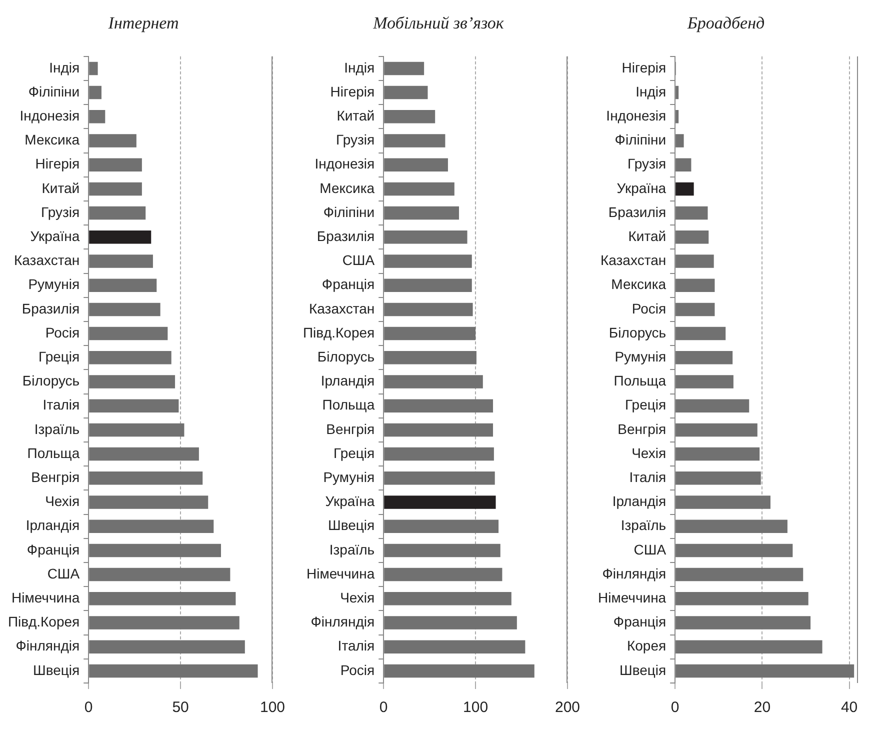  Describe the element at coordinates (180, 707) in the screenshot. I see `x-tick-label: 50` at that location.